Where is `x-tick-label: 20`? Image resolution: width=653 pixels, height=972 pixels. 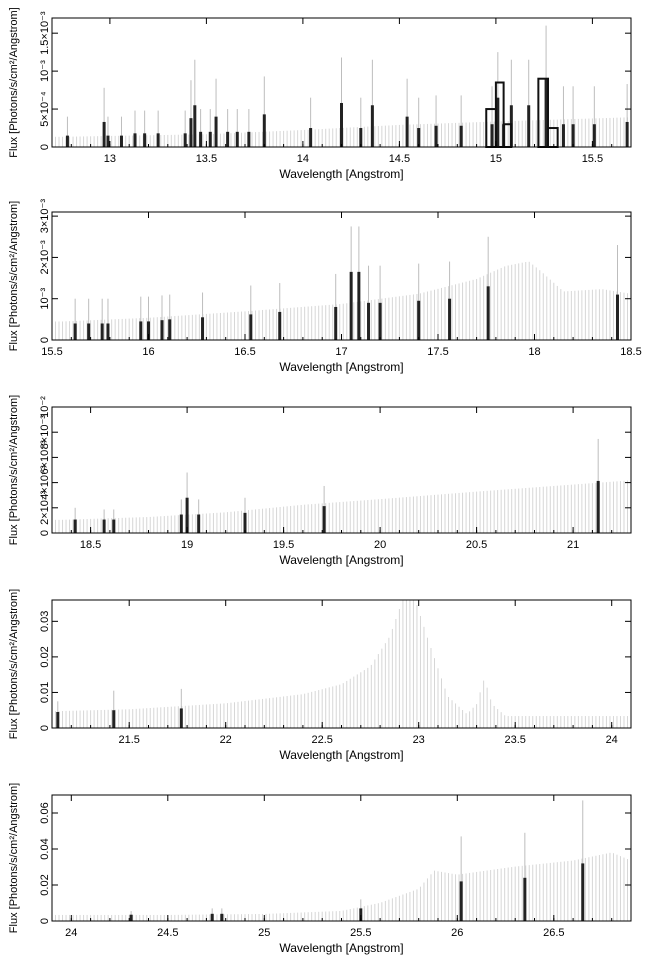
x-tick-label: 20 is located at coordinates (380, 545).